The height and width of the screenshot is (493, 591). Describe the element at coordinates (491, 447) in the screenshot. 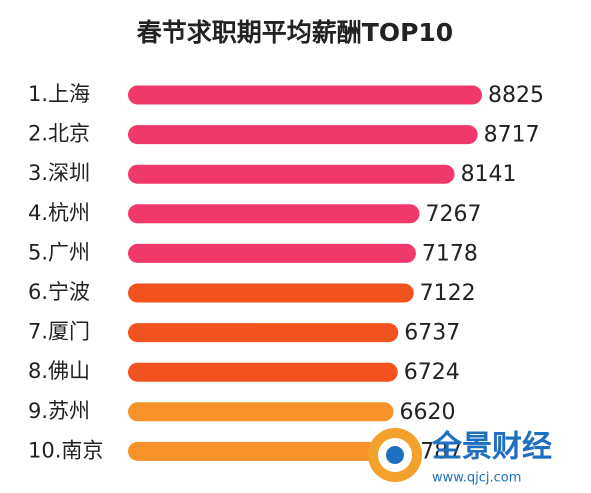

I see `watermark-brand: 全景财经` at that location.